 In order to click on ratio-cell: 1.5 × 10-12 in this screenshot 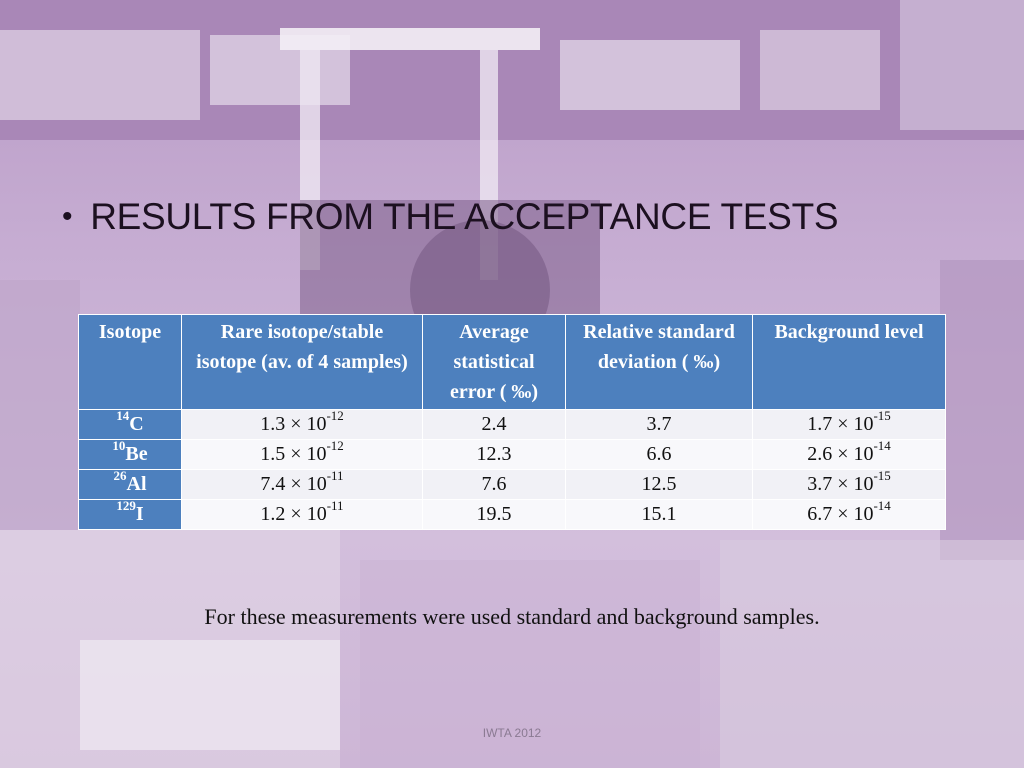, I will do `click(302, 454)`.